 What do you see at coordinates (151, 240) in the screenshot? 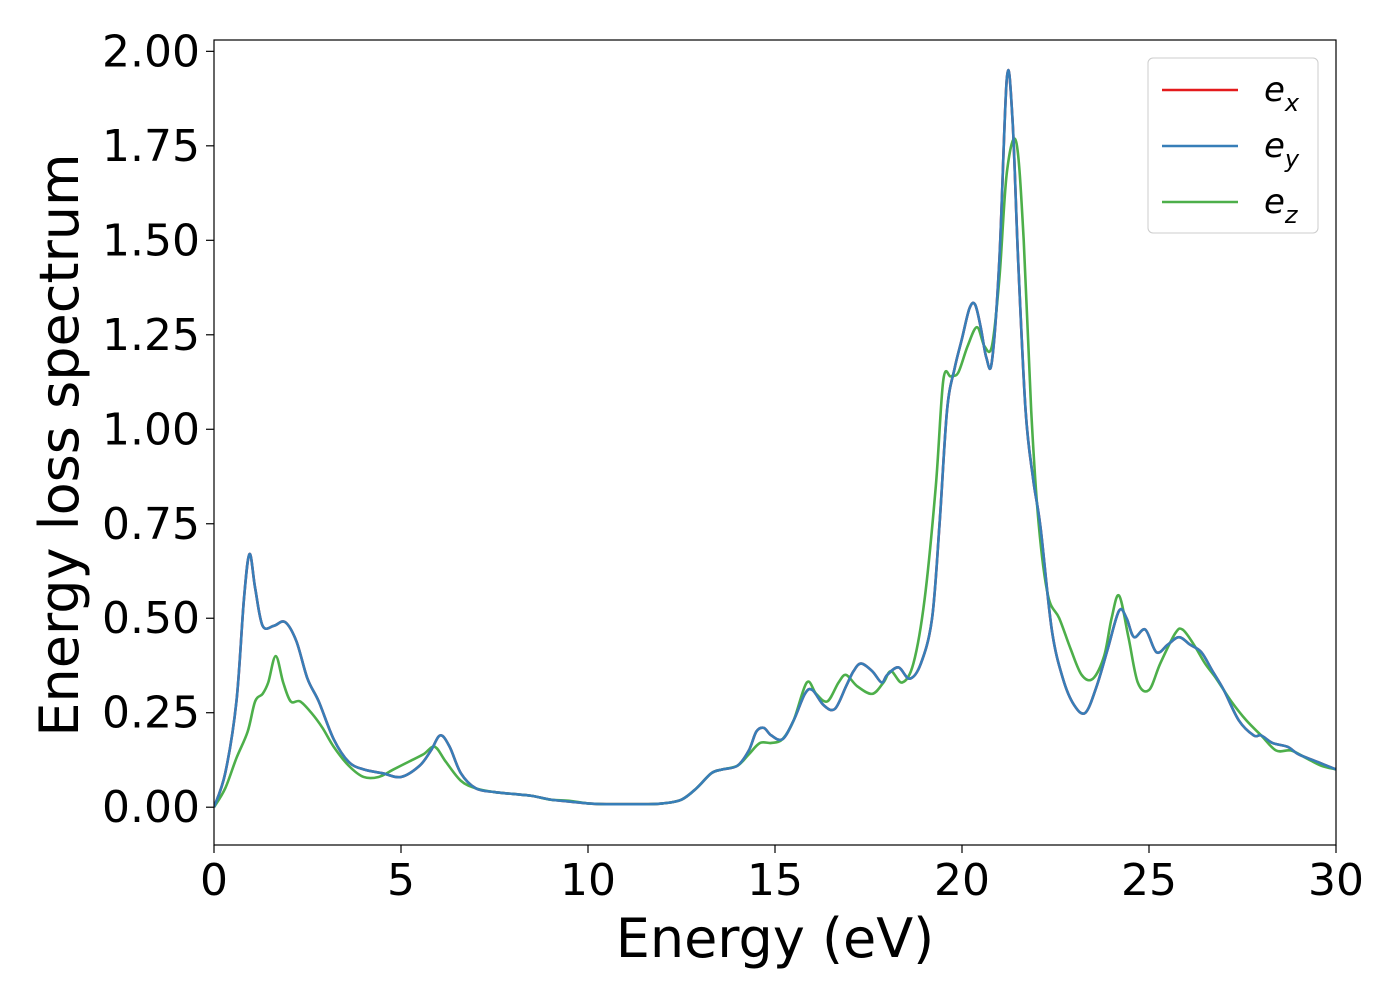
I see `y-tick-label: 1.50` at bounding box center [151, 240].